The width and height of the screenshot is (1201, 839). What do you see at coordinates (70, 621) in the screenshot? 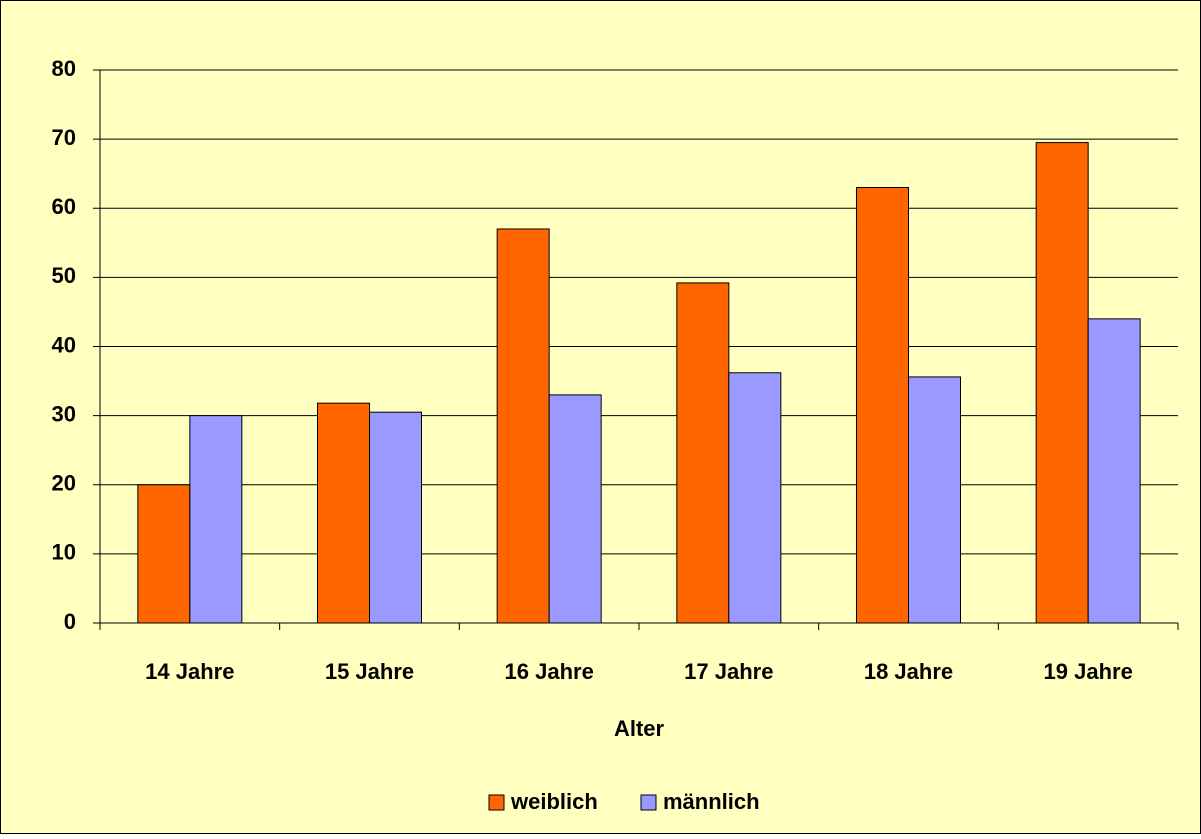
I see `y-tick-label: 0` at bounding box center [70, 621].